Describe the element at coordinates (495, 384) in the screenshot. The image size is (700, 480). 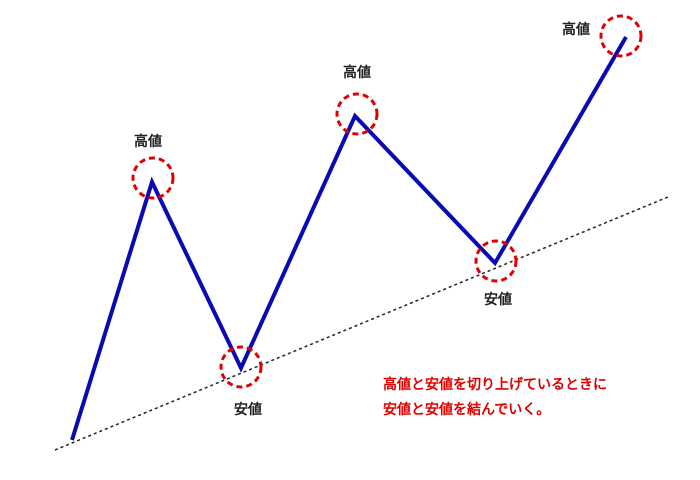
I see `note-line: 高値と安値を切り上げているときに` at that location.